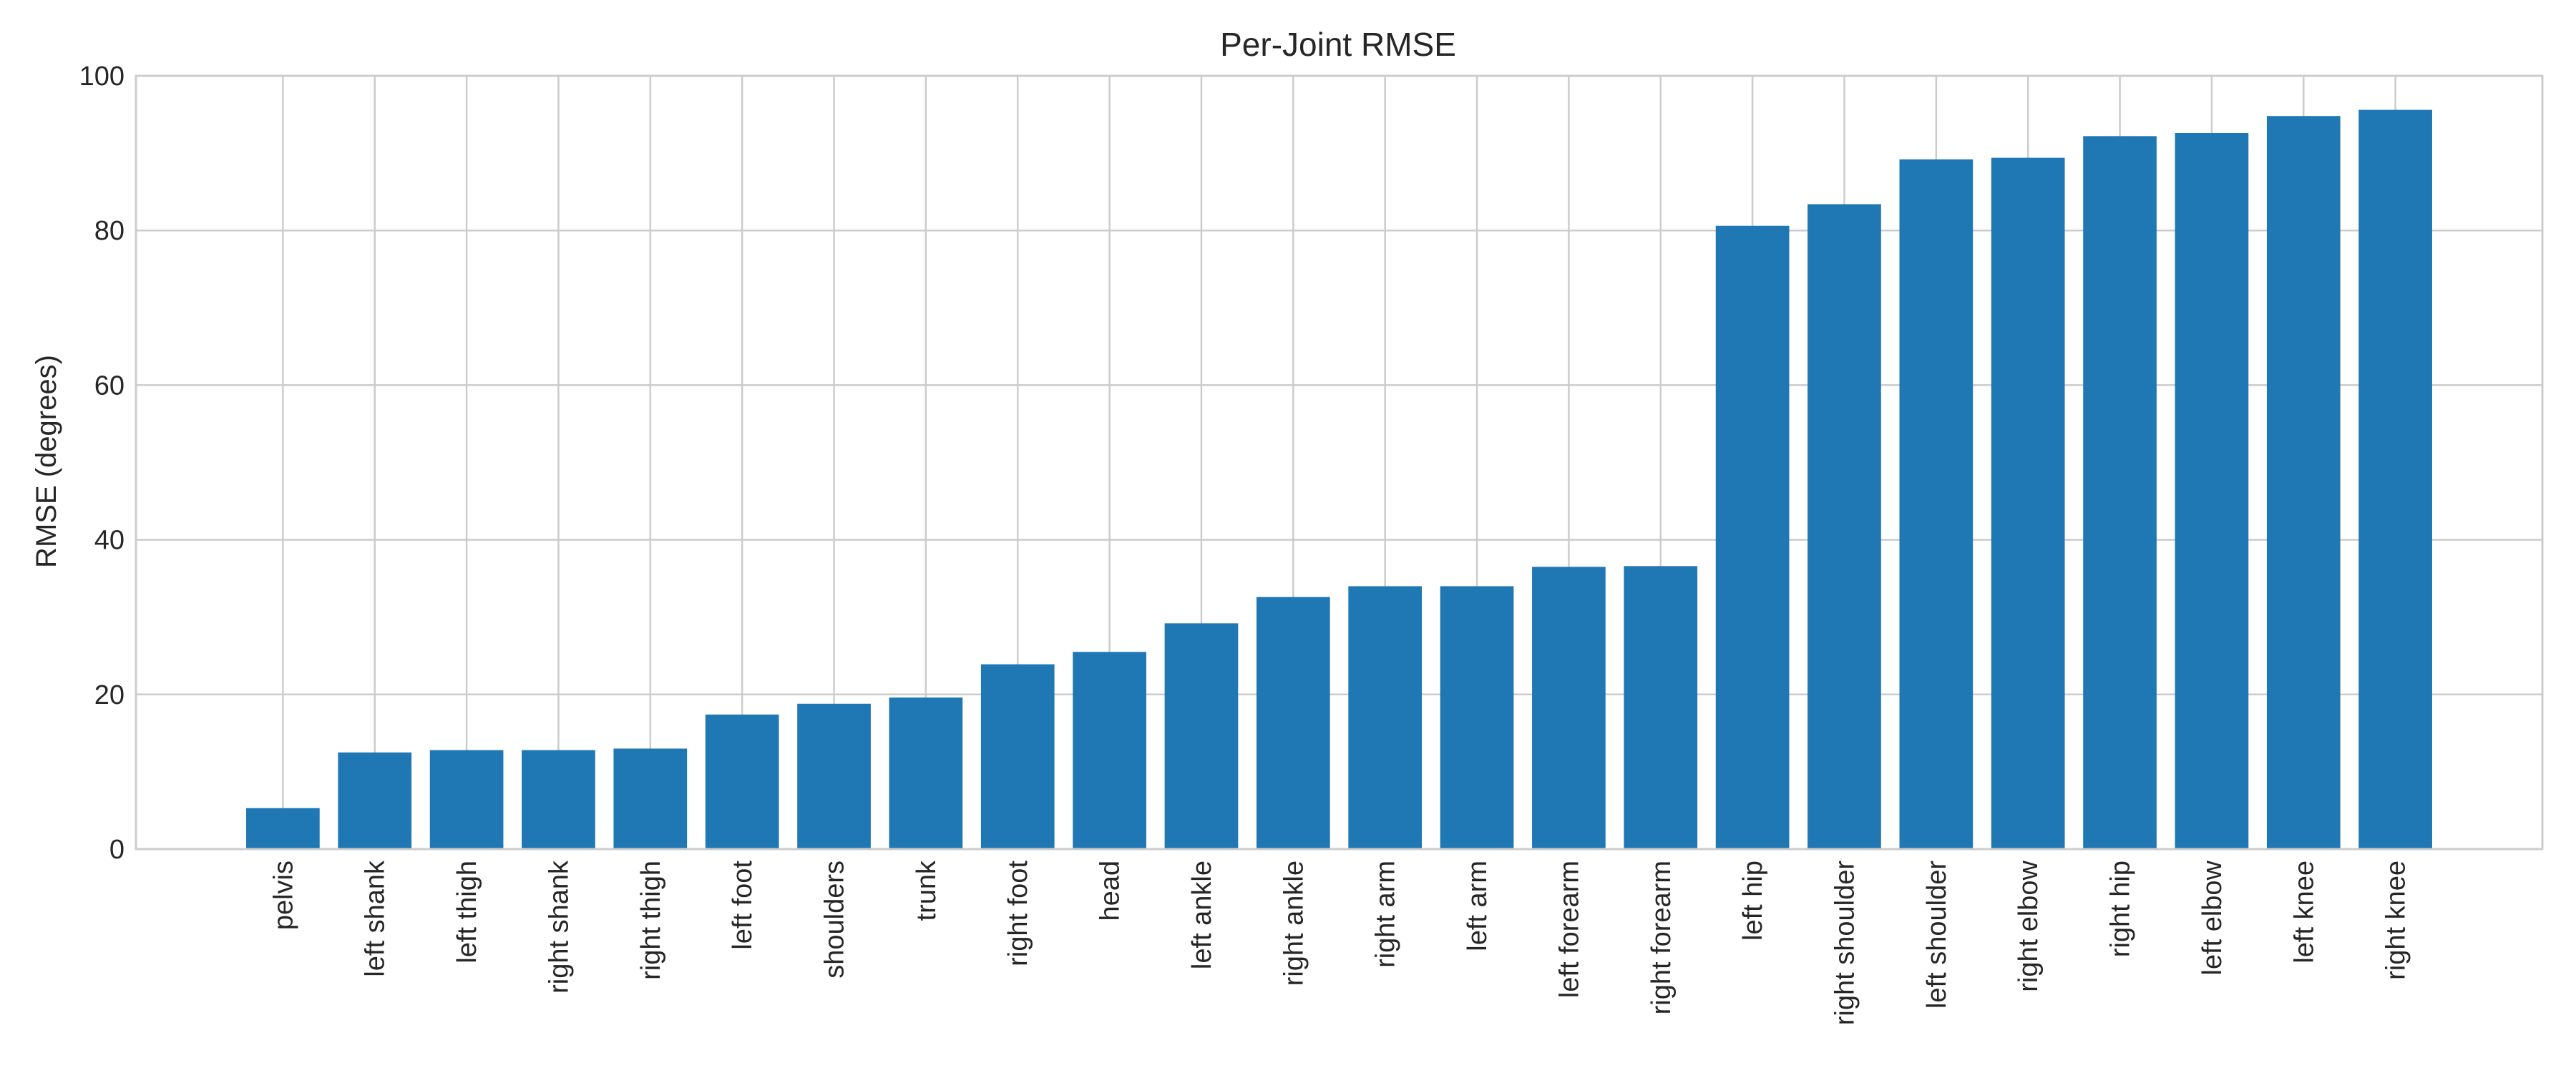 This screenshot has width=2576, height=1073. Describe the element at coordinates (109, 231) in the screenshot. I see `y-tick-label: 80` at that location.